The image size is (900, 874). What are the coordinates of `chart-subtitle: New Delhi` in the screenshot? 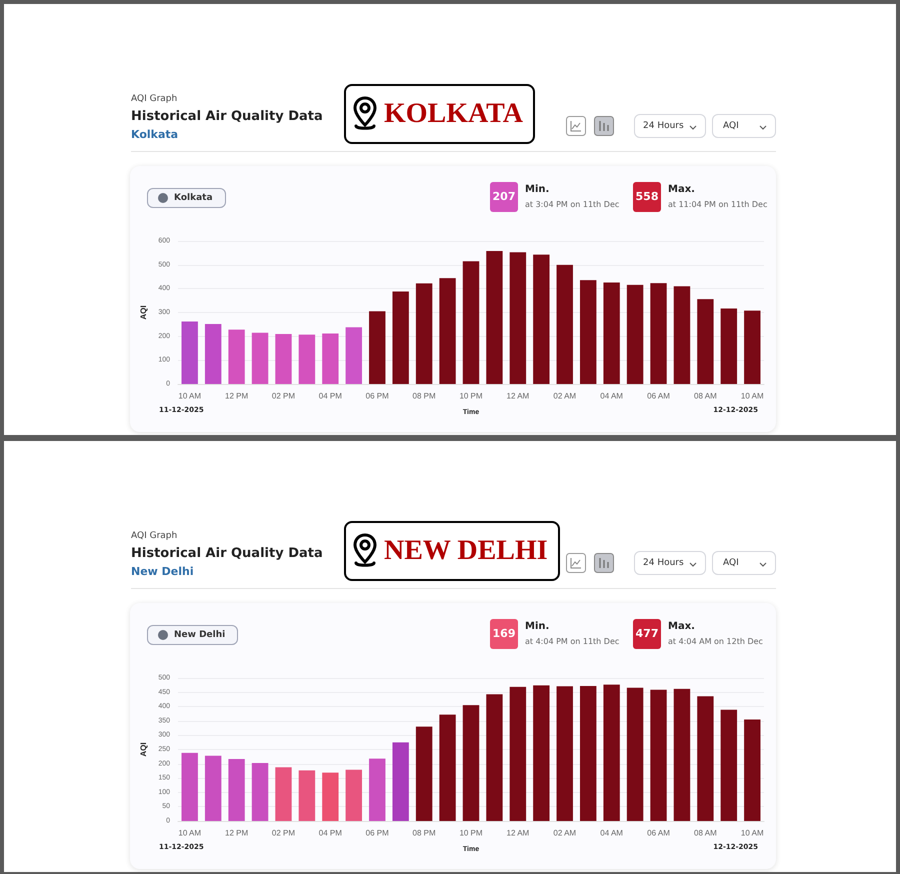 It's located at (162, 571).